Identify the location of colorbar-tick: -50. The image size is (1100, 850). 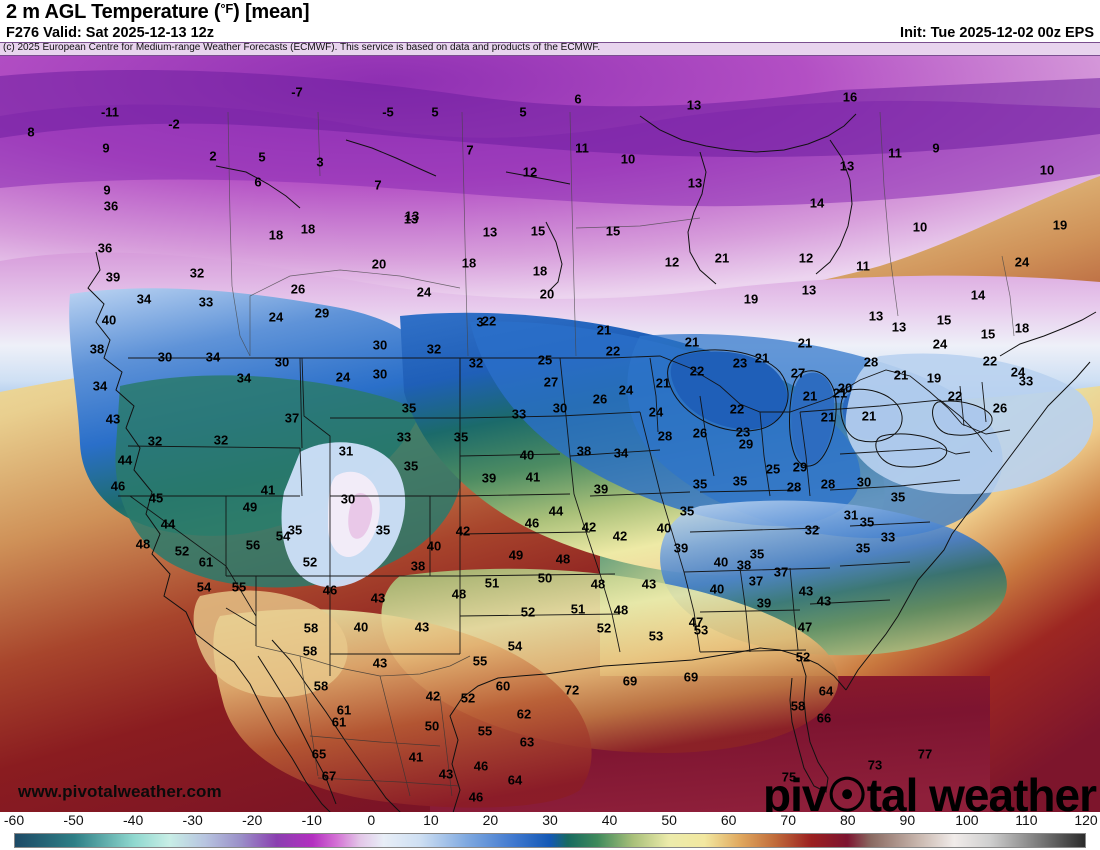
(73, 820).